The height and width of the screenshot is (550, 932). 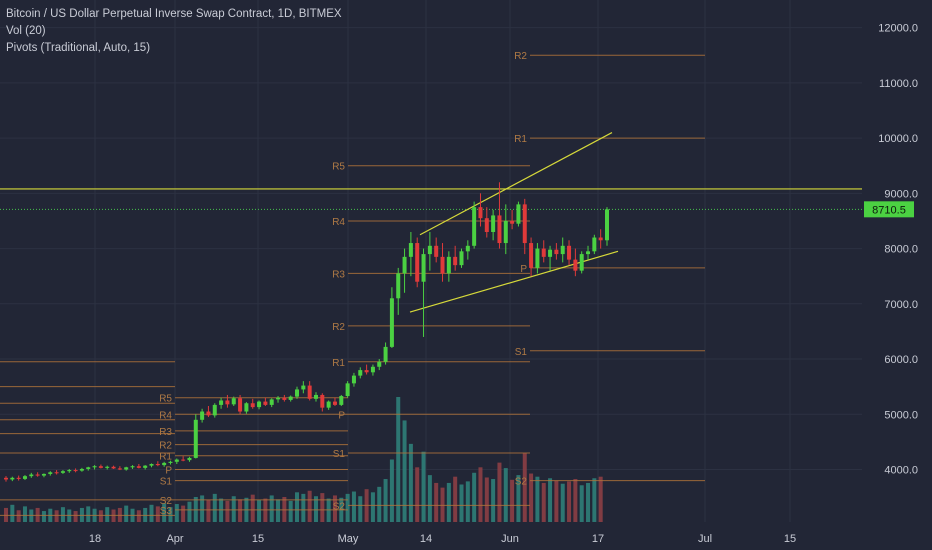 I want to click on x-axis-tick-label: 15, so click(x=790, y=539).